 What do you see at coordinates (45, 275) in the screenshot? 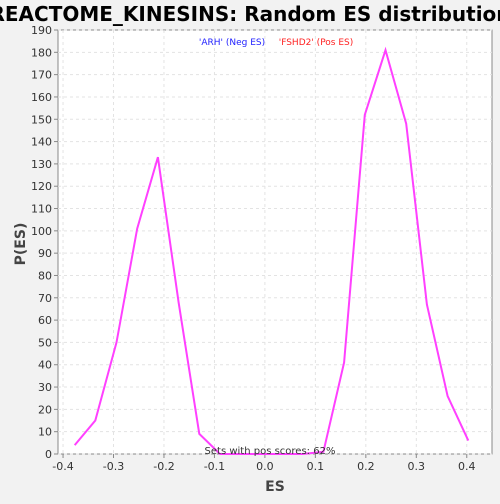
I see `y-tick-label: 80` at bounding box center [45, 275].